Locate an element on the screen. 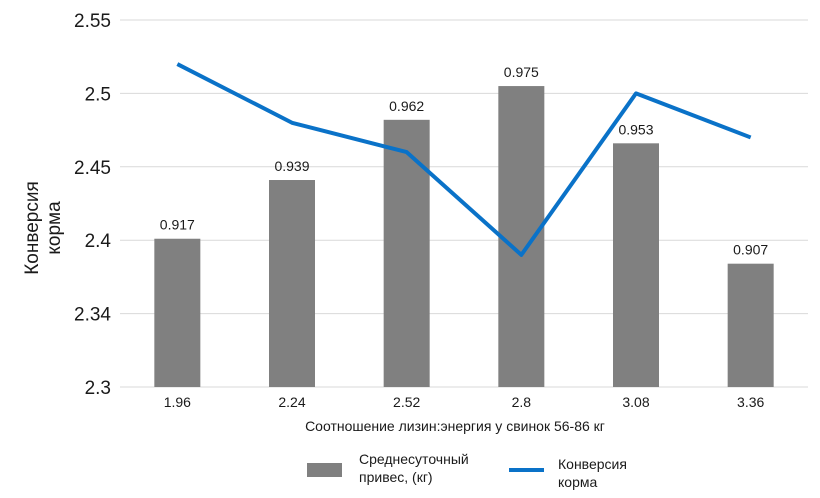 This screenshot has height=498, width=820. bar-data-label: 0.939 is located at coordinates (291, 166).